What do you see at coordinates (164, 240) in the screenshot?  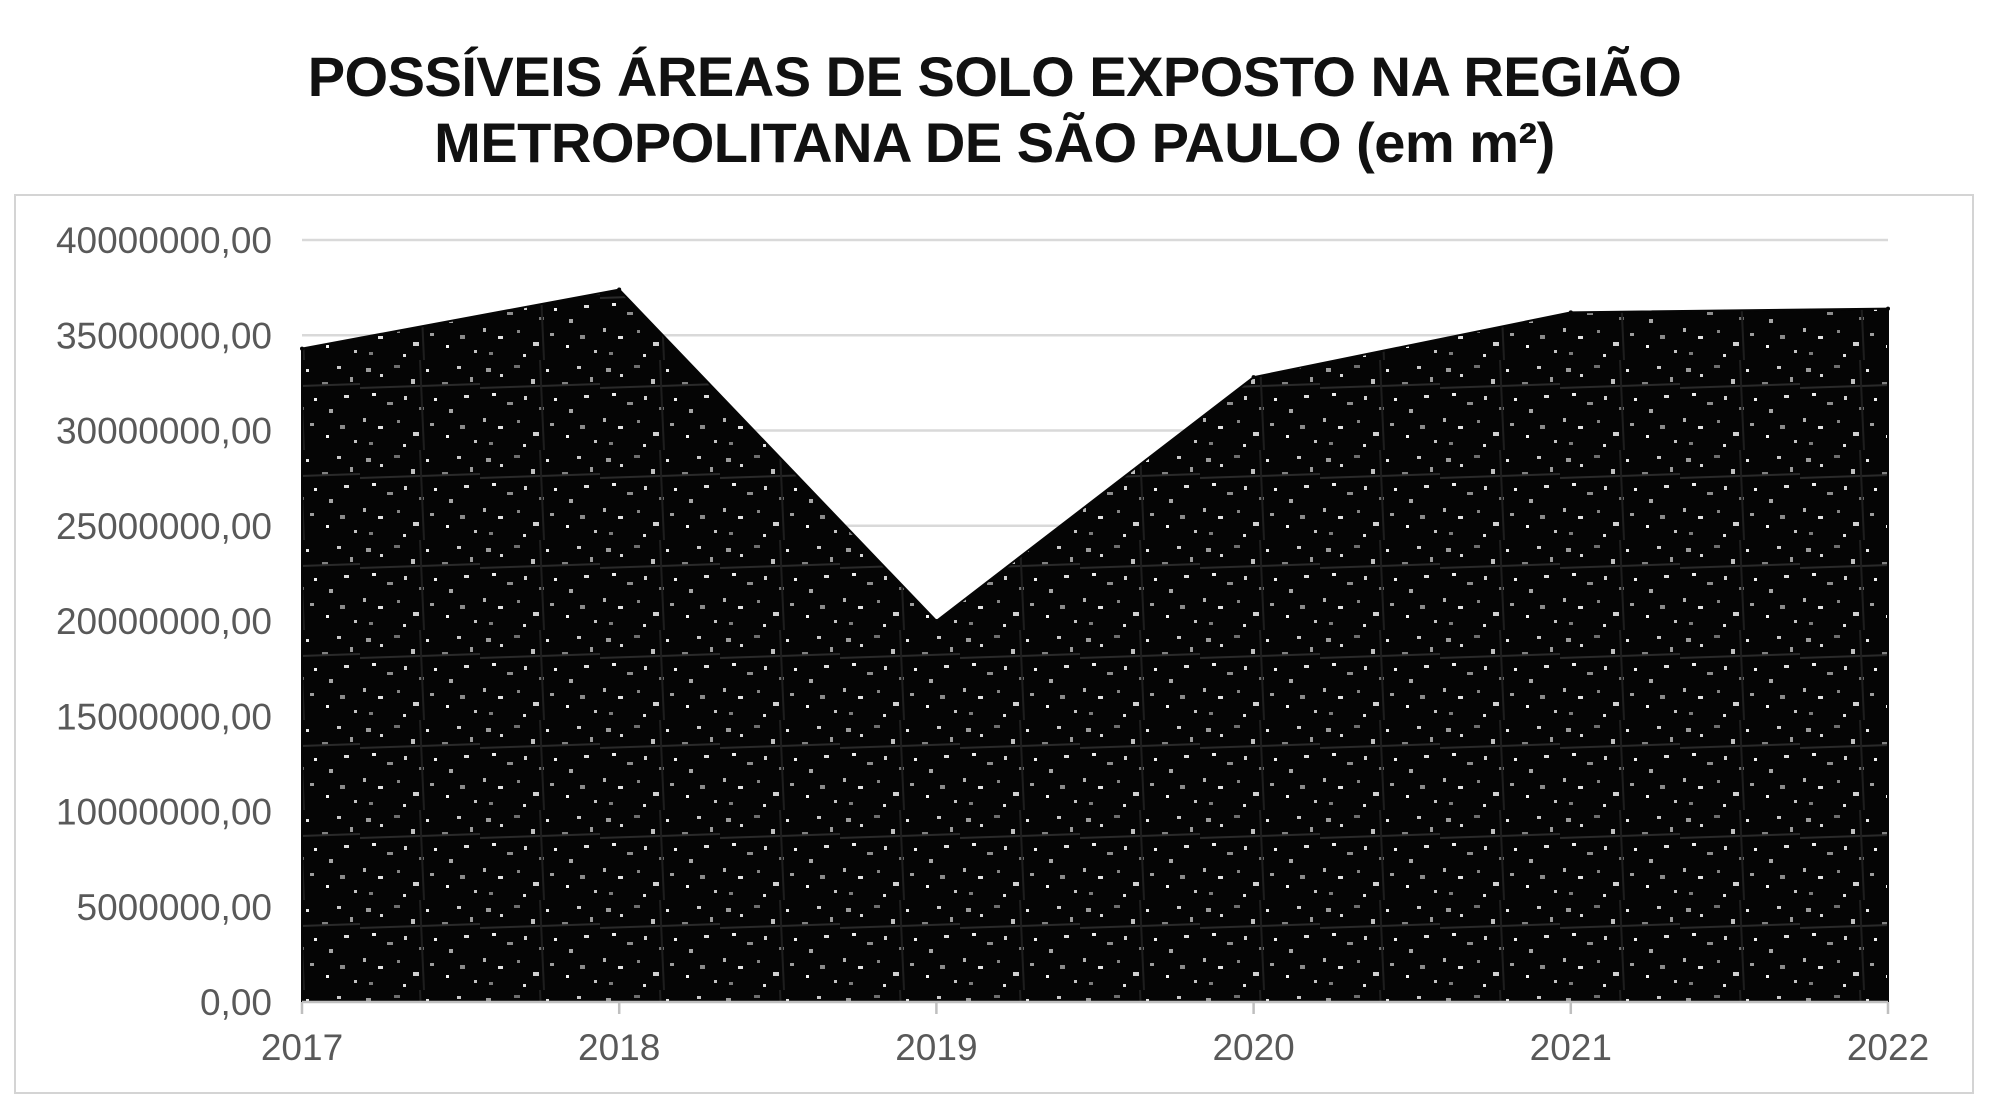 I see `y-tick-label: 40000000,00` at bounding box center [164, 240].